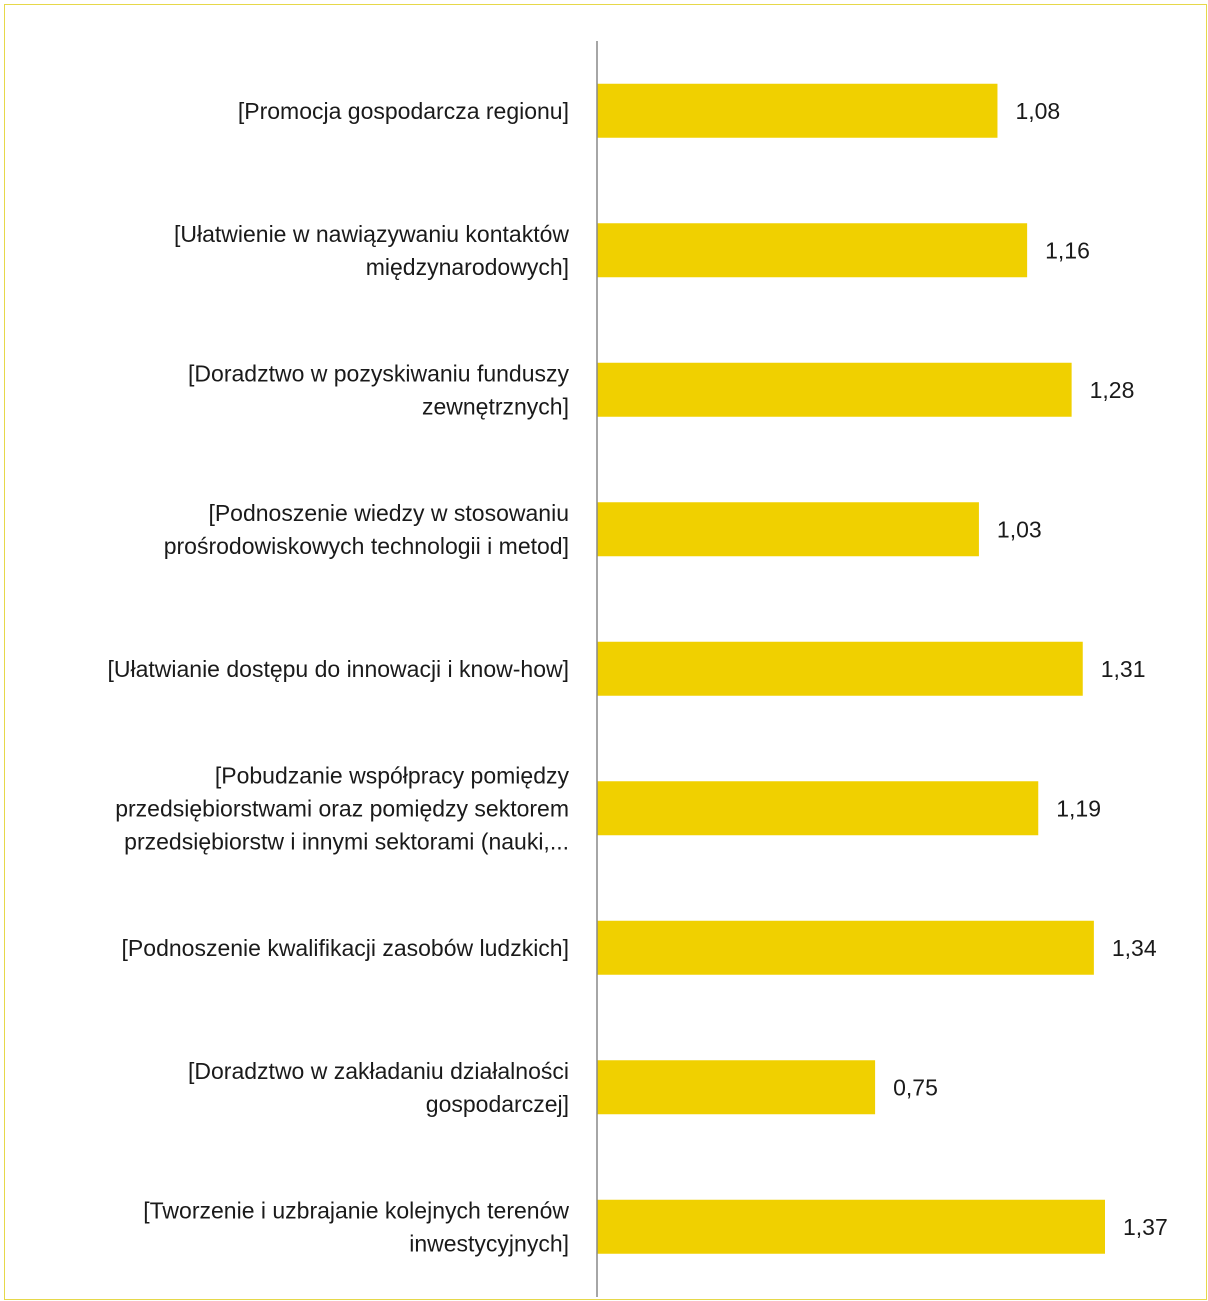 The image size is (1208, 1301). What do you see at coordinates (366, 546) in the screenshot?
I see `category-label-line: prośrodowiskowych technologii i metod]` at bounding box center [366, 546].